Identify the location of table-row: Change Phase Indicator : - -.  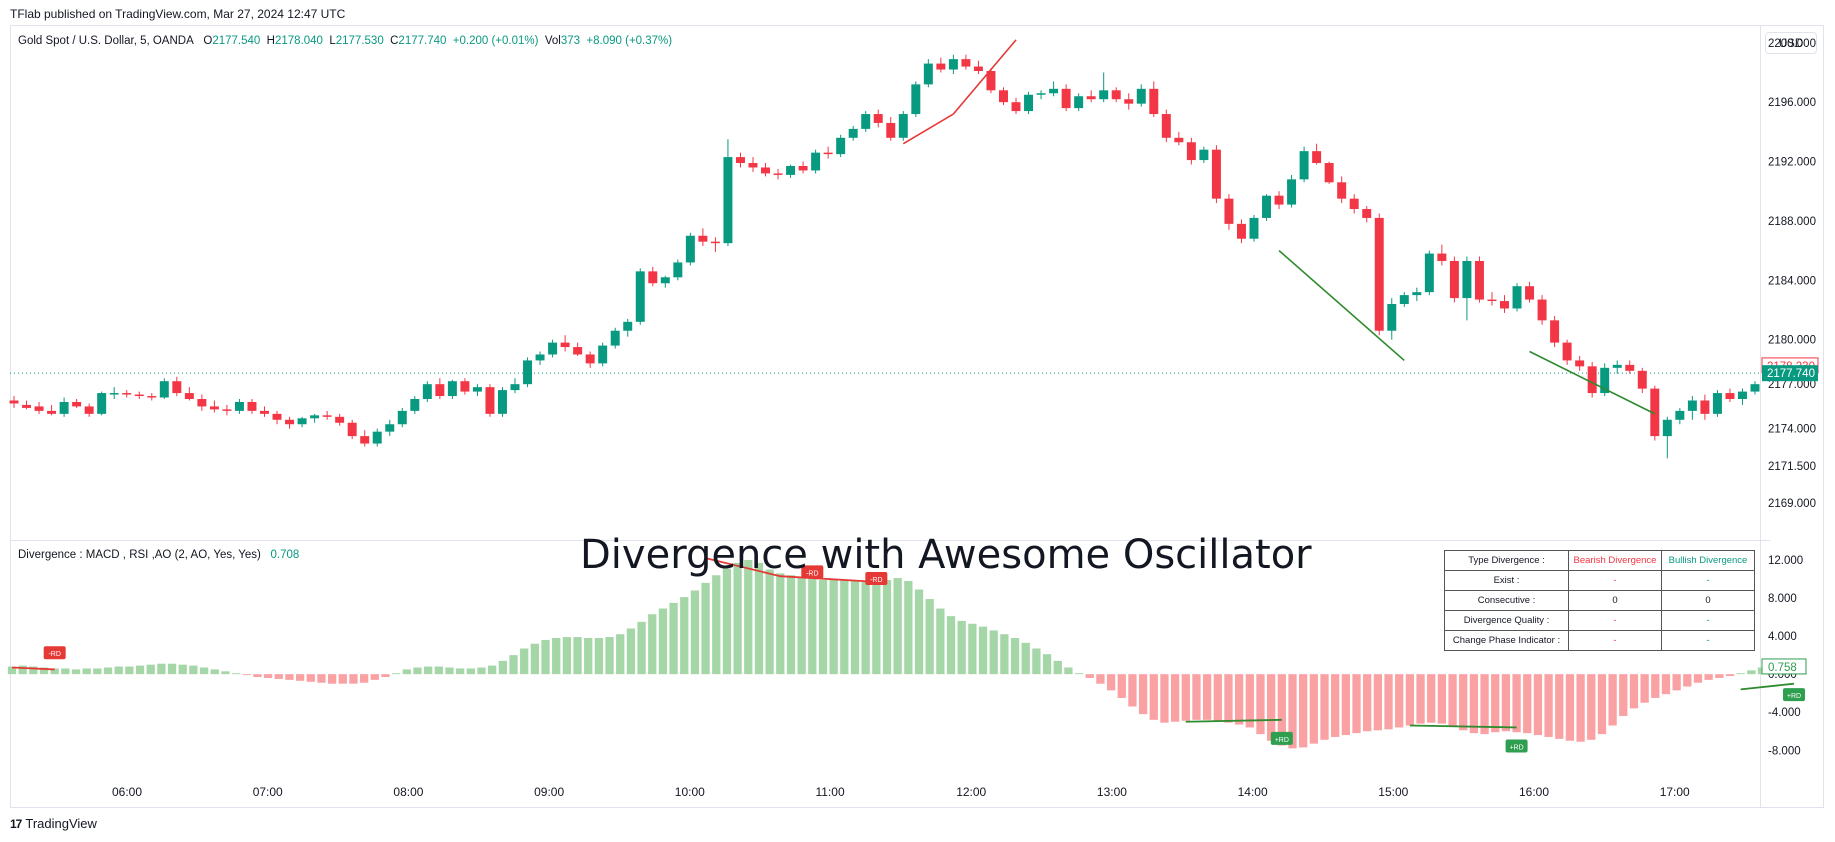
(1599, 640).